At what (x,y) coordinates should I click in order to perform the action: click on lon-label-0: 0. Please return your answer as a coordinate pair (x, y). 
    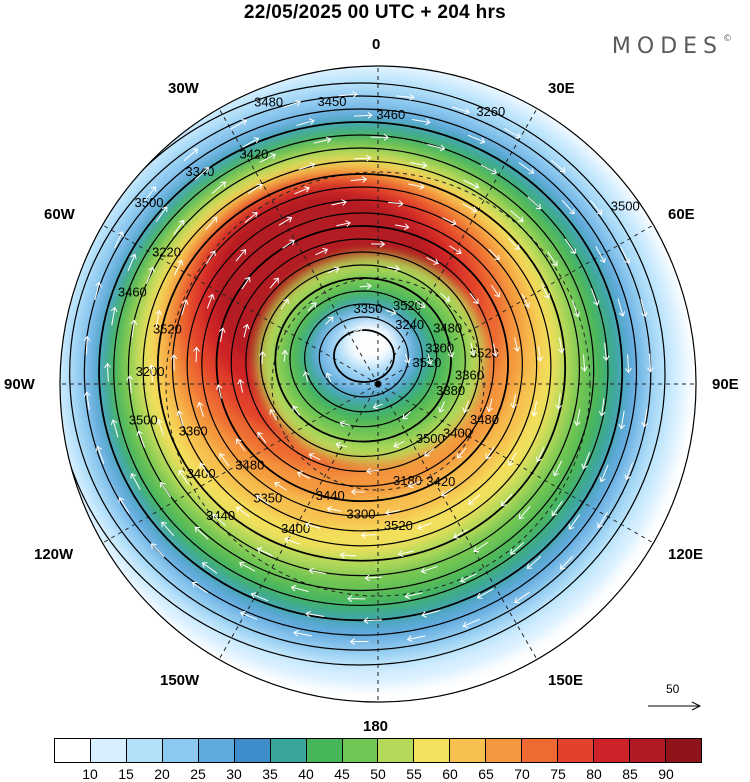
    Looking at the image, I should click on (376, 44).